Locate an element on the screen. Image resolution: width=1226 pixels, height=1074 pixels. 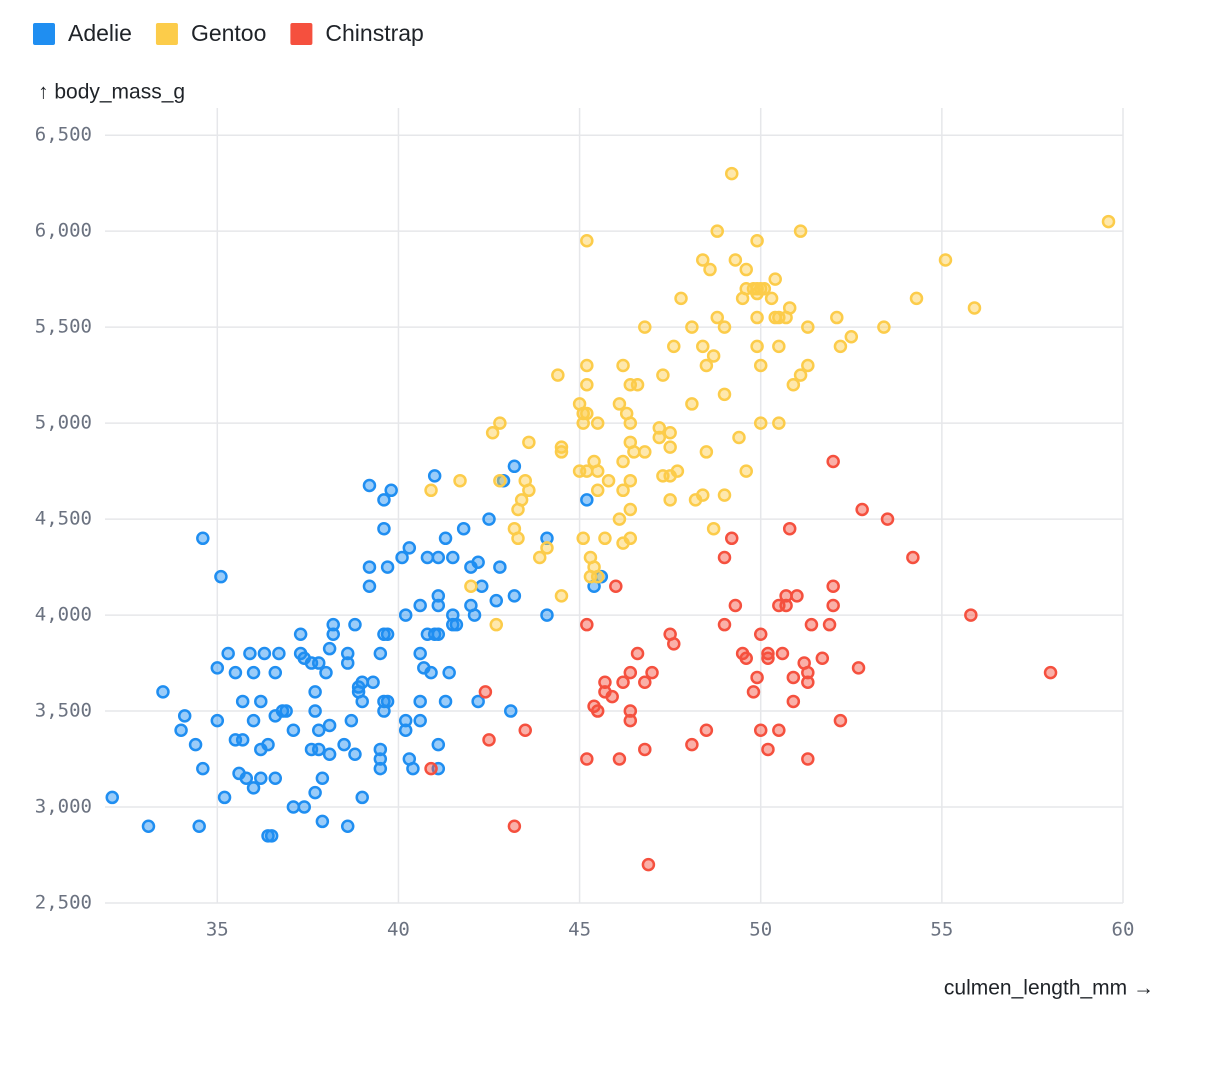
y-axis-label: ↑ body_mass_g is located at coordinates (111, 92).